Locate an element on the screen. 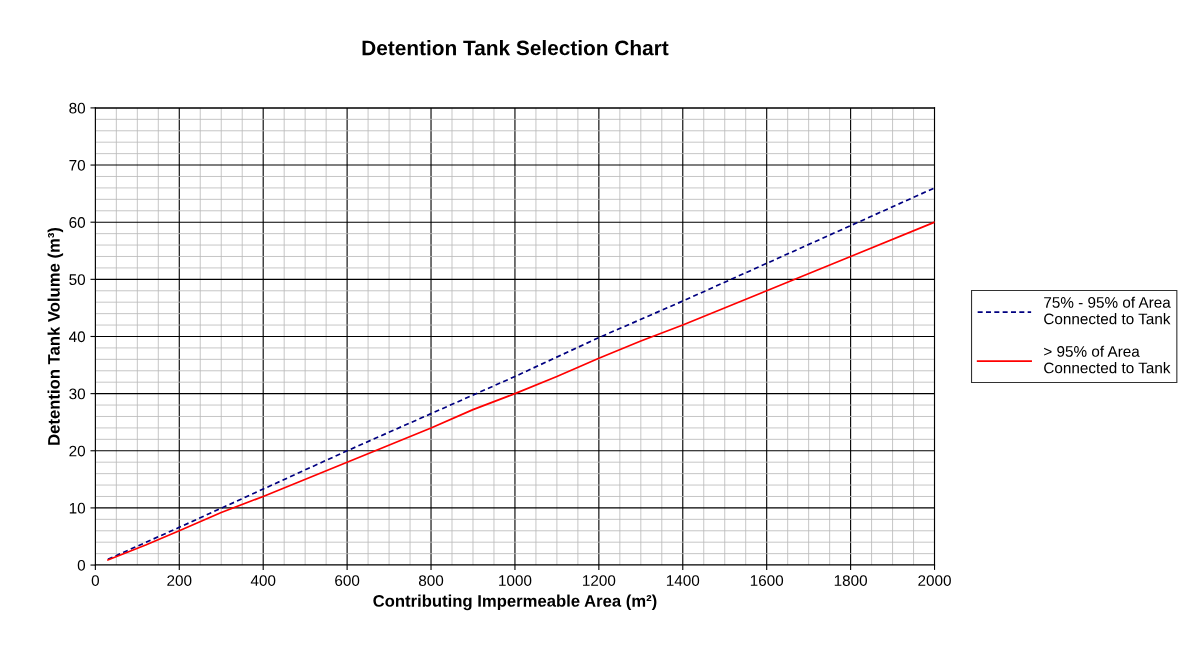 Image resolution: width=1192 pixels, height=654 pixels. x-tick-label: 400 is located at coordinates (263, 580).